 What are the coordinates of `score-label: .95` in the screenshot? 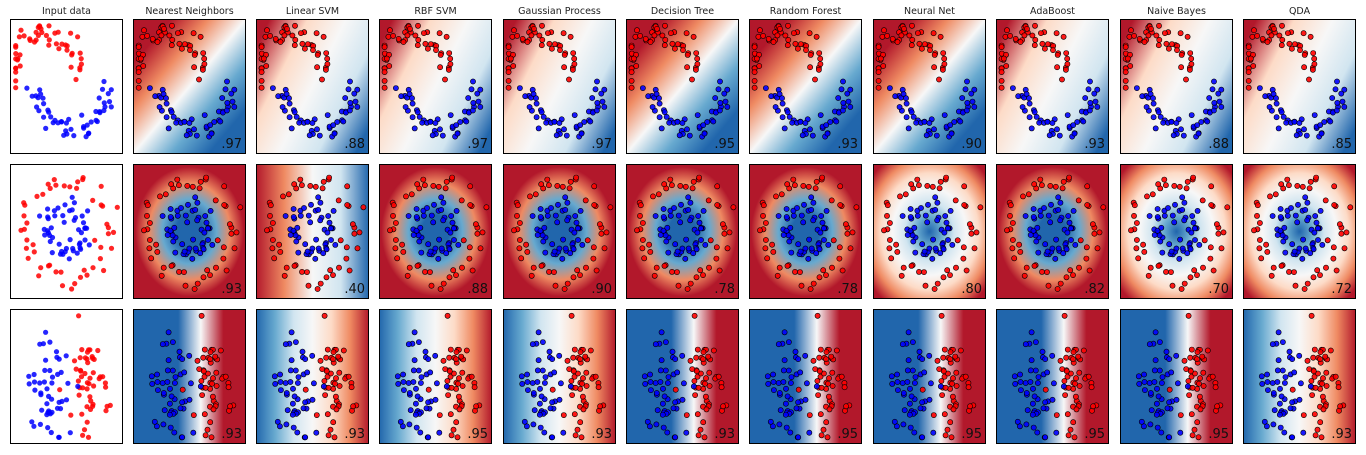 It's located at (724, 144).